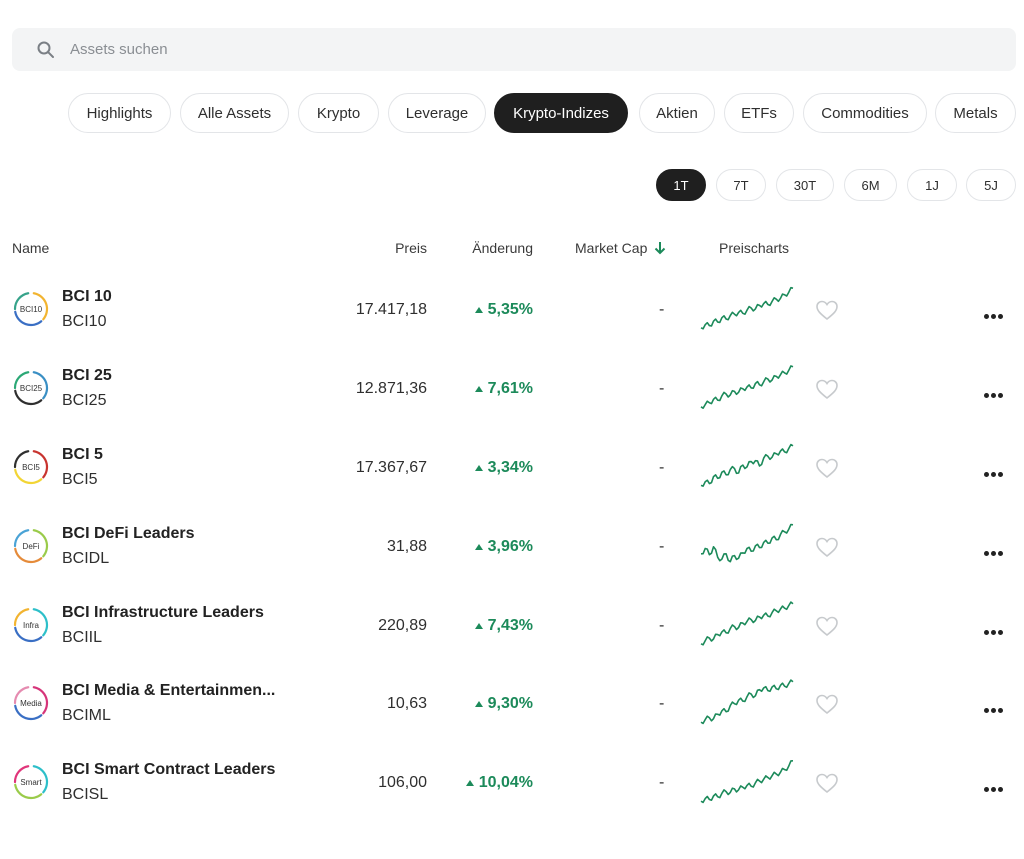 This screenshot has height=859, width=1024. I want to click on index-logo-icon: BCI25, so click(31, 388).